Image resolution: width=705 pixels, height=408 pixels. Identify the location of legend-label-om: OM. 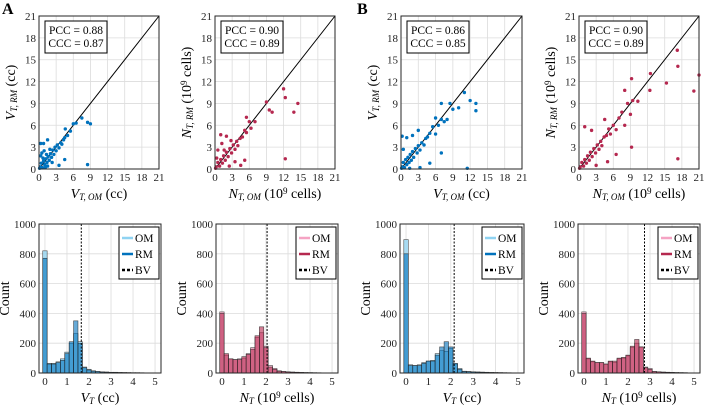
(683, 239).